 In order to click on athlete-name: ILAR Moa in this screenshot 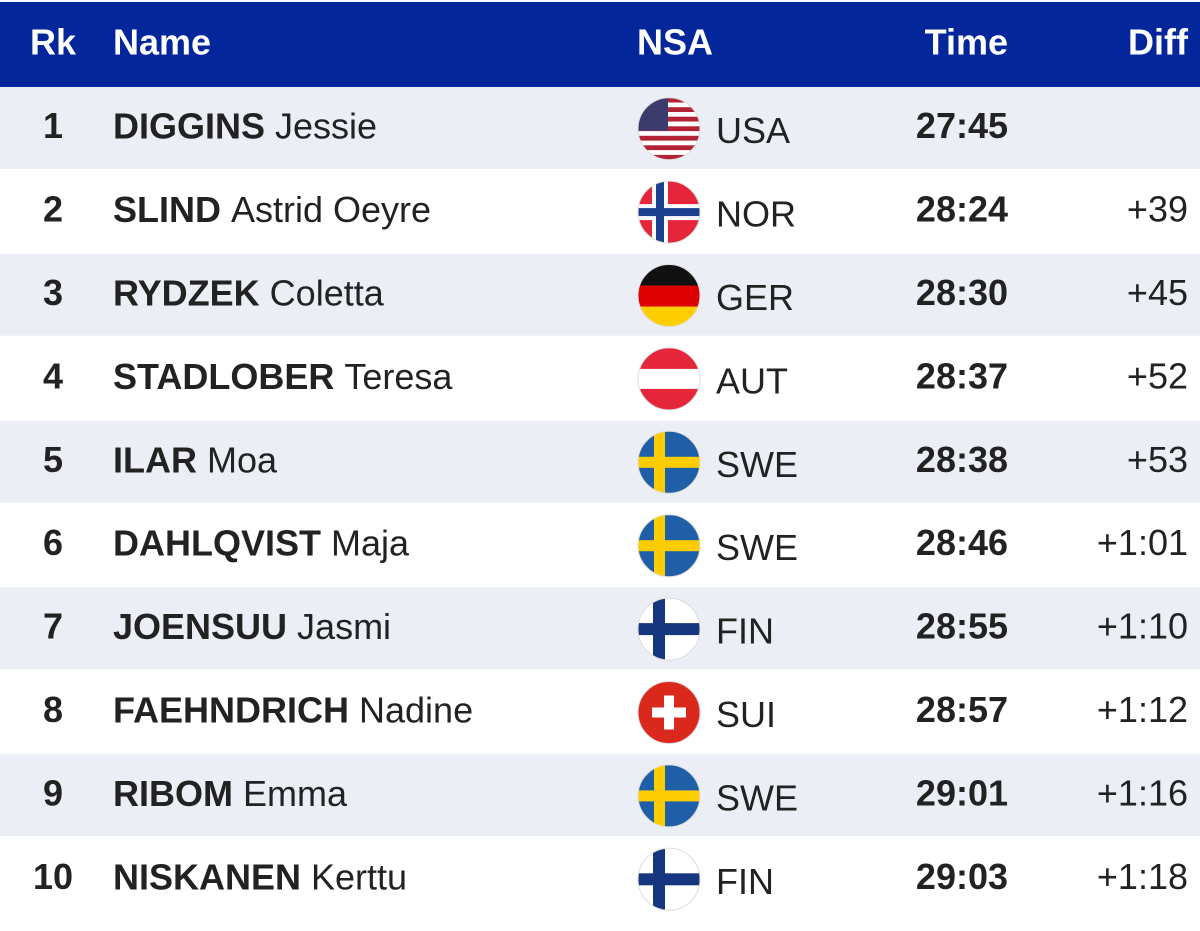, I will do `click(195, 459)`.